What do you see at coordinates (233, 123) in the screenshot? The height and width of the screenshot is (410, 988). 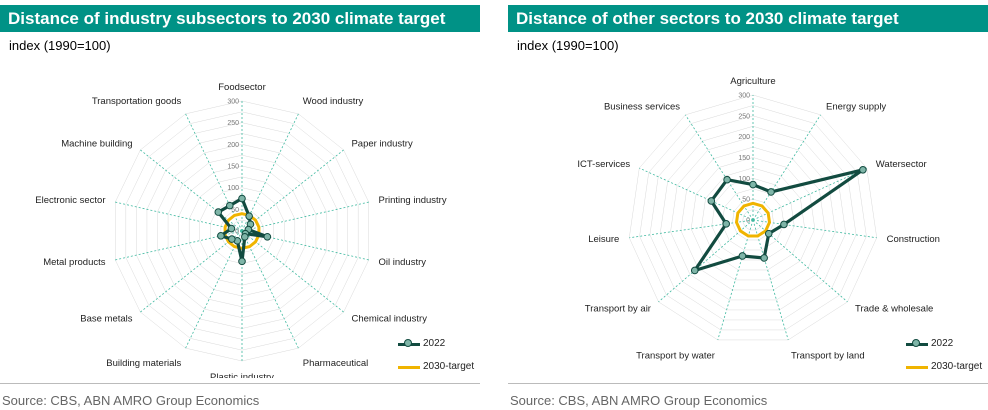 I see `radial-tick-label: 250` at bounding box center [233, 123].